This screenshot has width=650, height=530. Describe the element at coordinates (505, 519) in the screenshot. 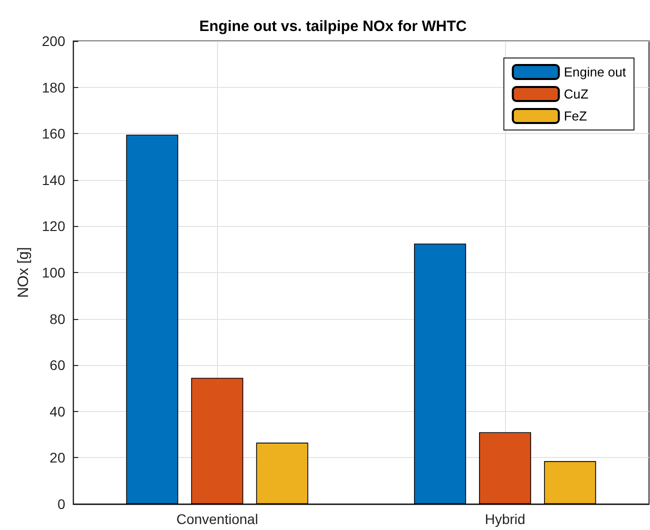

I see `x-tick-label: Hybrid` at that location.